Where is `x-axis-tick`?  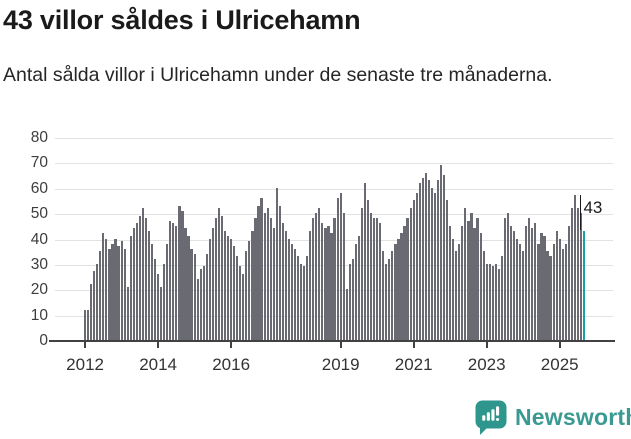 x-axis-tick is located at coordinates (158, 345).